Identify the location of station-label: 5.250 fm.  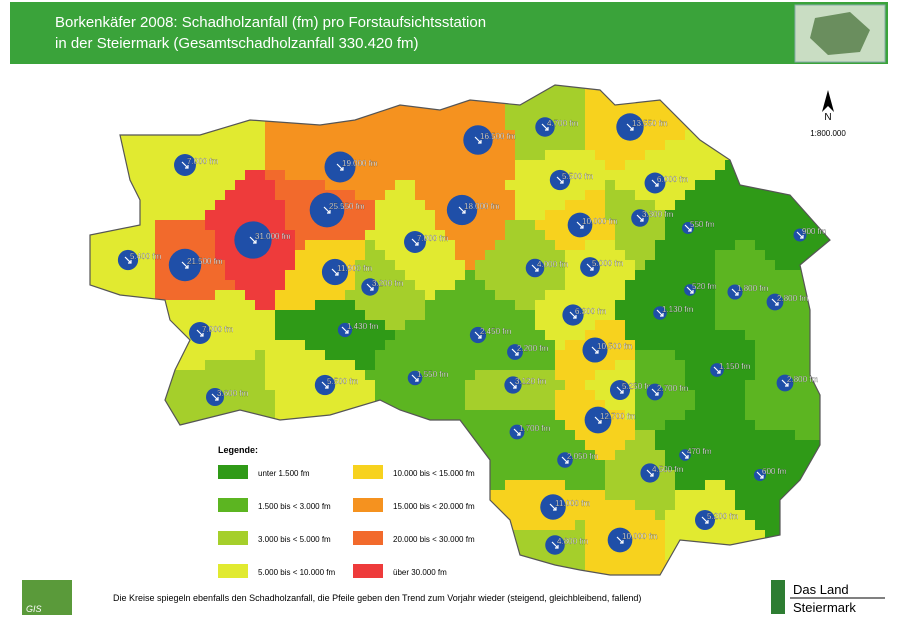
(637, 386).